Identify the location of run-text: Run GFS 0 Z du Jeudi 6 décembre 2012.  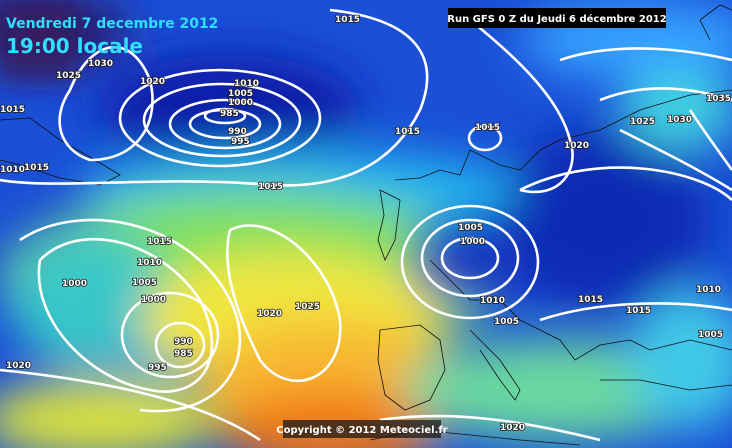
(557, 19).